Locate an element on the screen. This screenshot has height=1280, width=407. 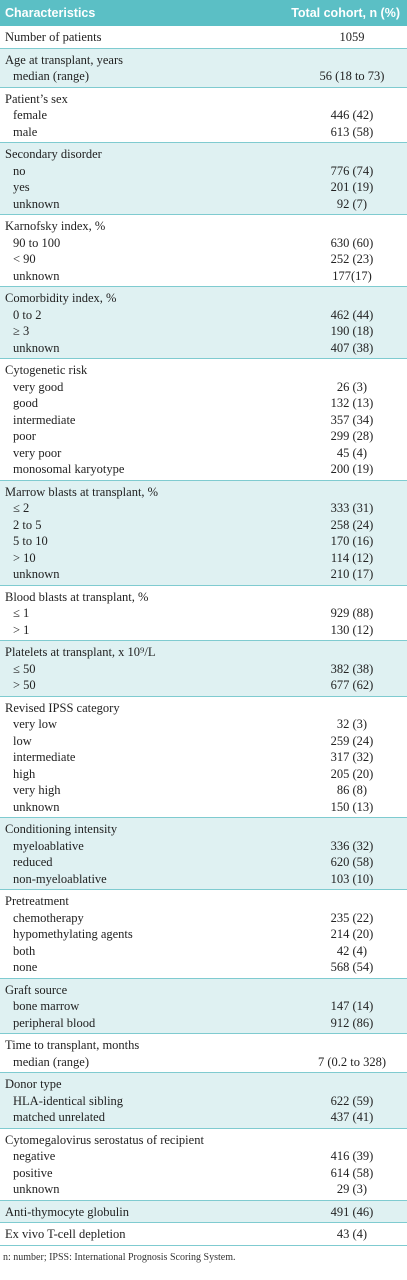
row-value: 32 (3) is located at coordinates (352, 724).